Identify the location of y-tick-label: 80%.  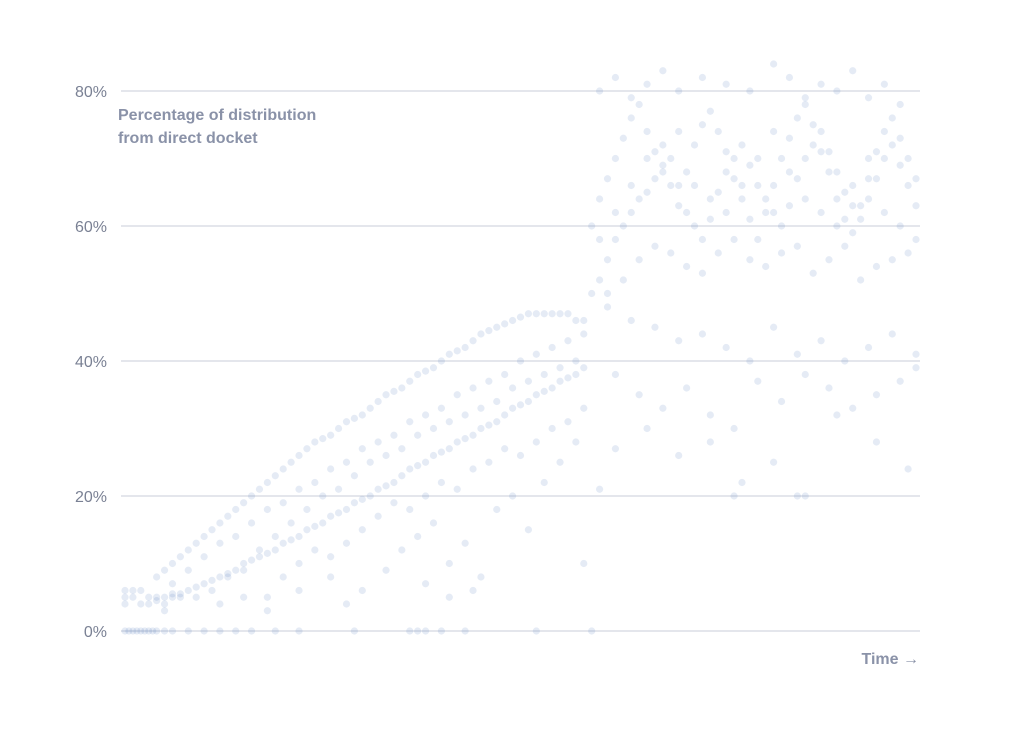
(91, 92).